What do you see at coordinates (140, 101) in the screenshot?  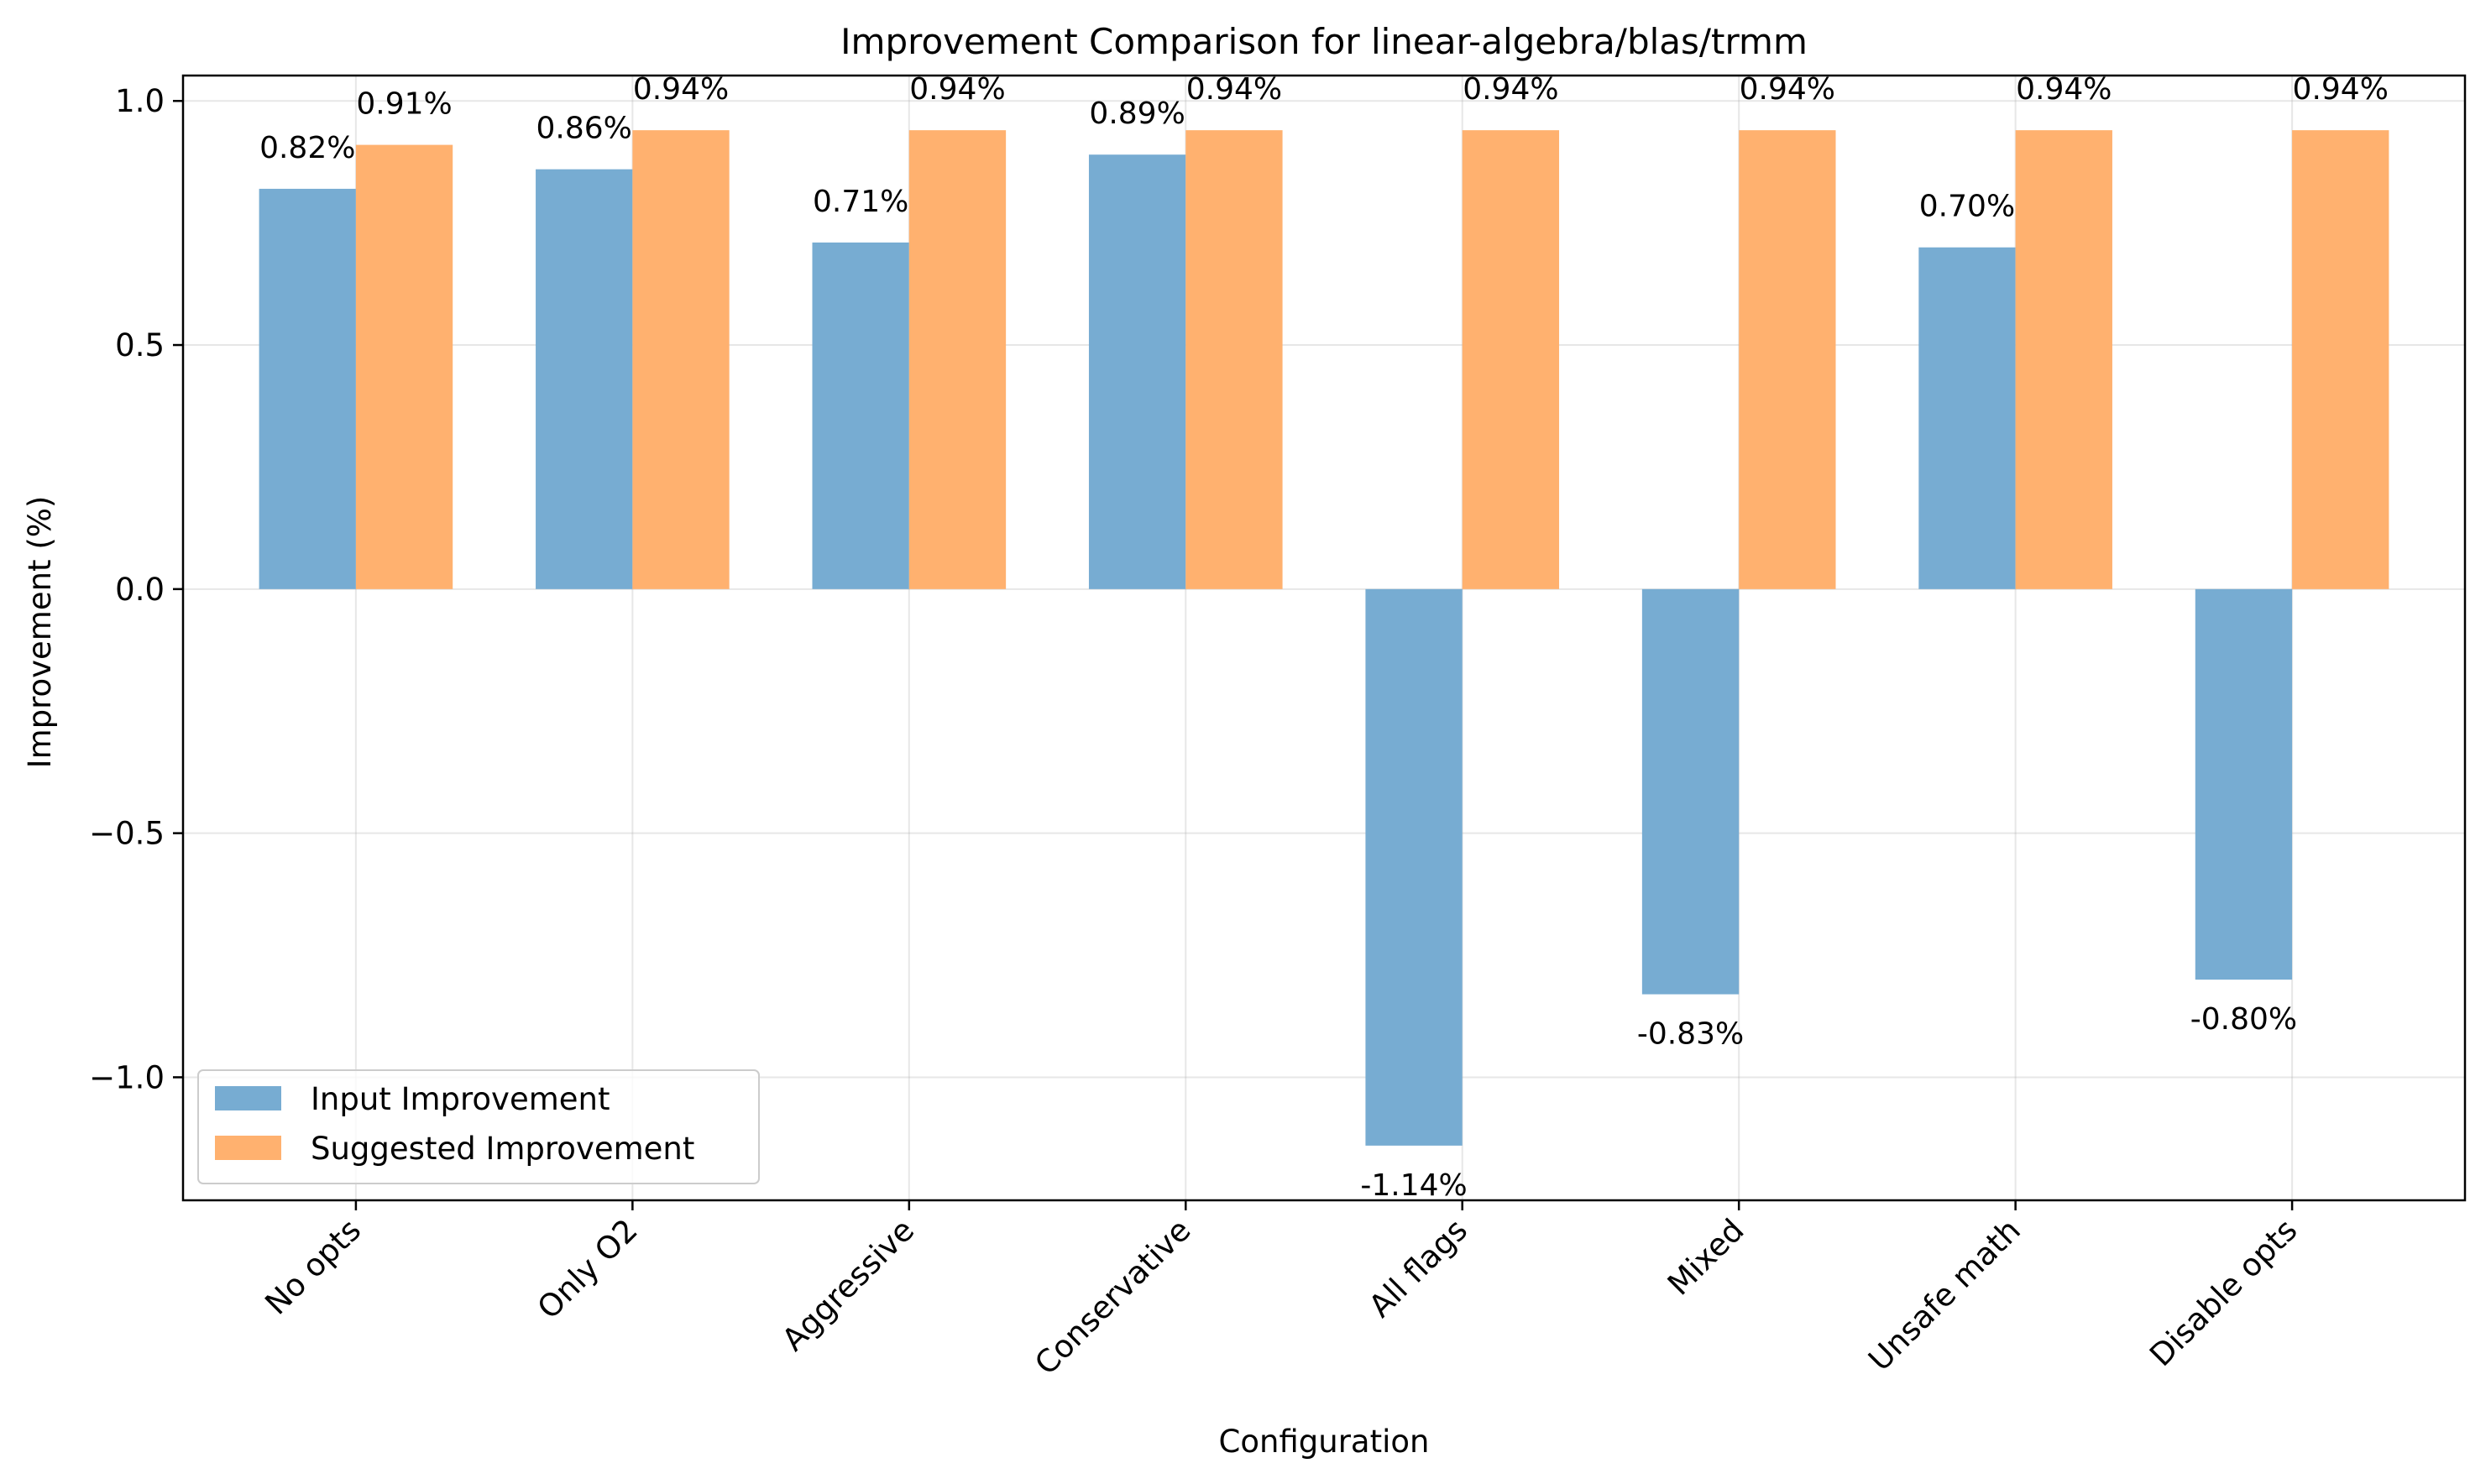 I see `y-tick-label: 1.0` at bounding box center [140, 101].